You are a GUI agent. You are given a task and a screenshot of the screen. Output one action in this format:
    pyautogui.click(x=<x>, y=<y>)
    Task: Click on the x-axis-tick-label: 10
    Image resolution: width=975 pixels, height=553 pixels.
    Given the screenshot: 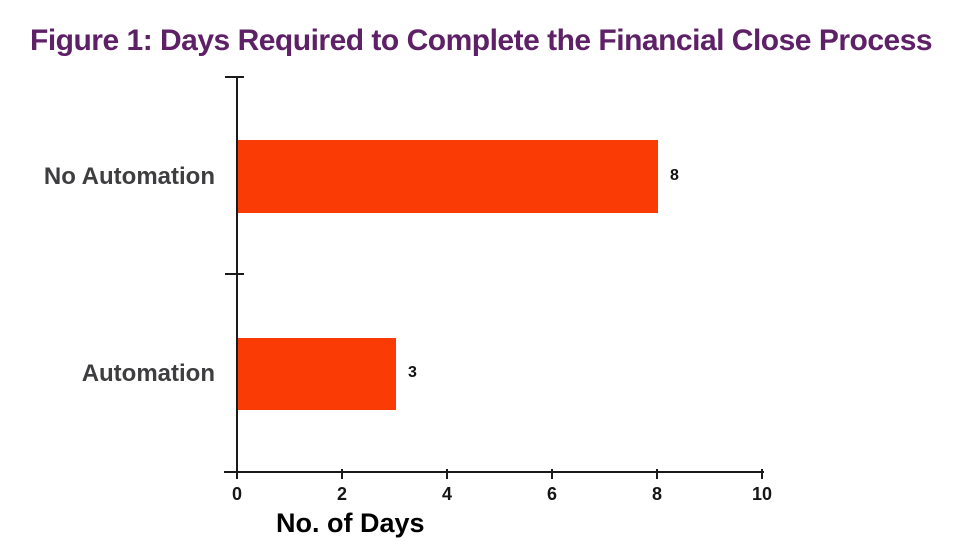 What is the action you would take?
    pyautogui.click(x=762, y=494)
    